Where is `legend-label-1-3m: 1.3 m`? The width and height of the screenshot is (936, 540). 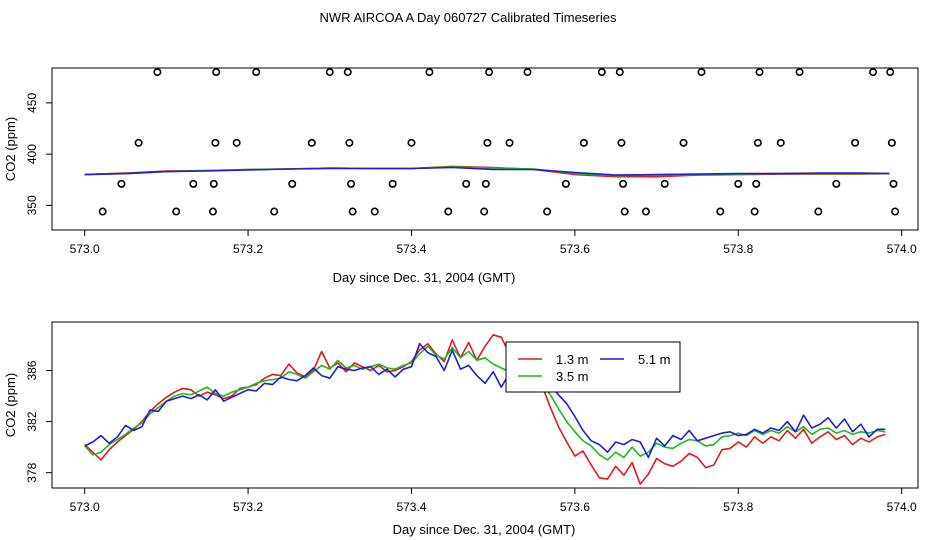
legend-label-1-3m: 1.3 m is located at coordinates (572, 359).